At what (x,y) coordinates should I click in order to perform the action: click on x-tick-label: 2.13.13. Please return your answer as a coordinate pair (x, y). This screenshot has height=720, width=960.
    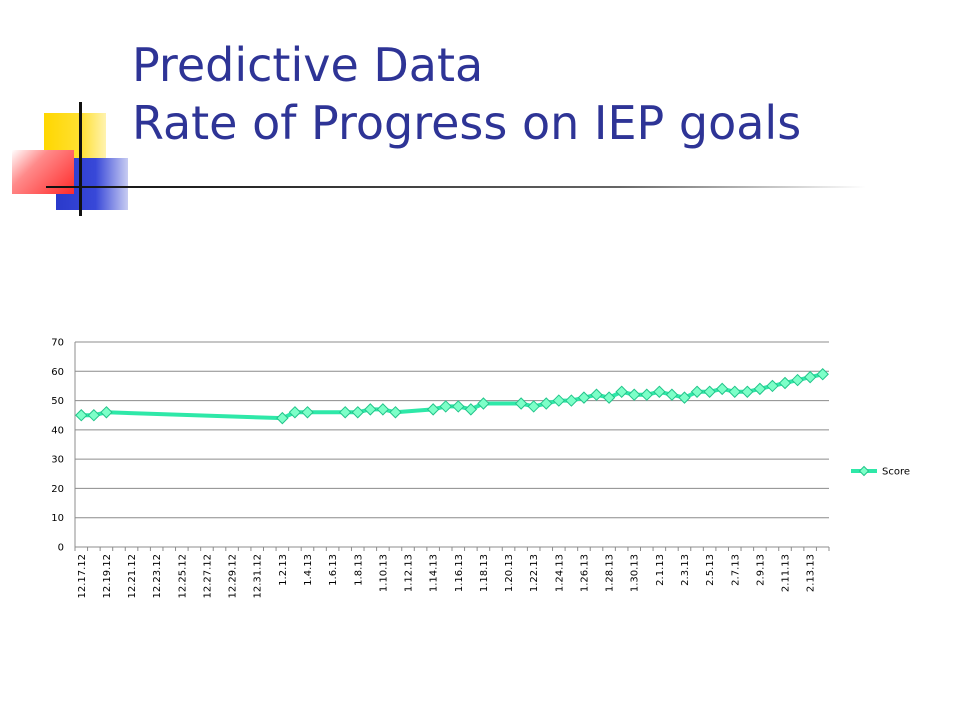
    Looking at the image, I should click on (811, 573).